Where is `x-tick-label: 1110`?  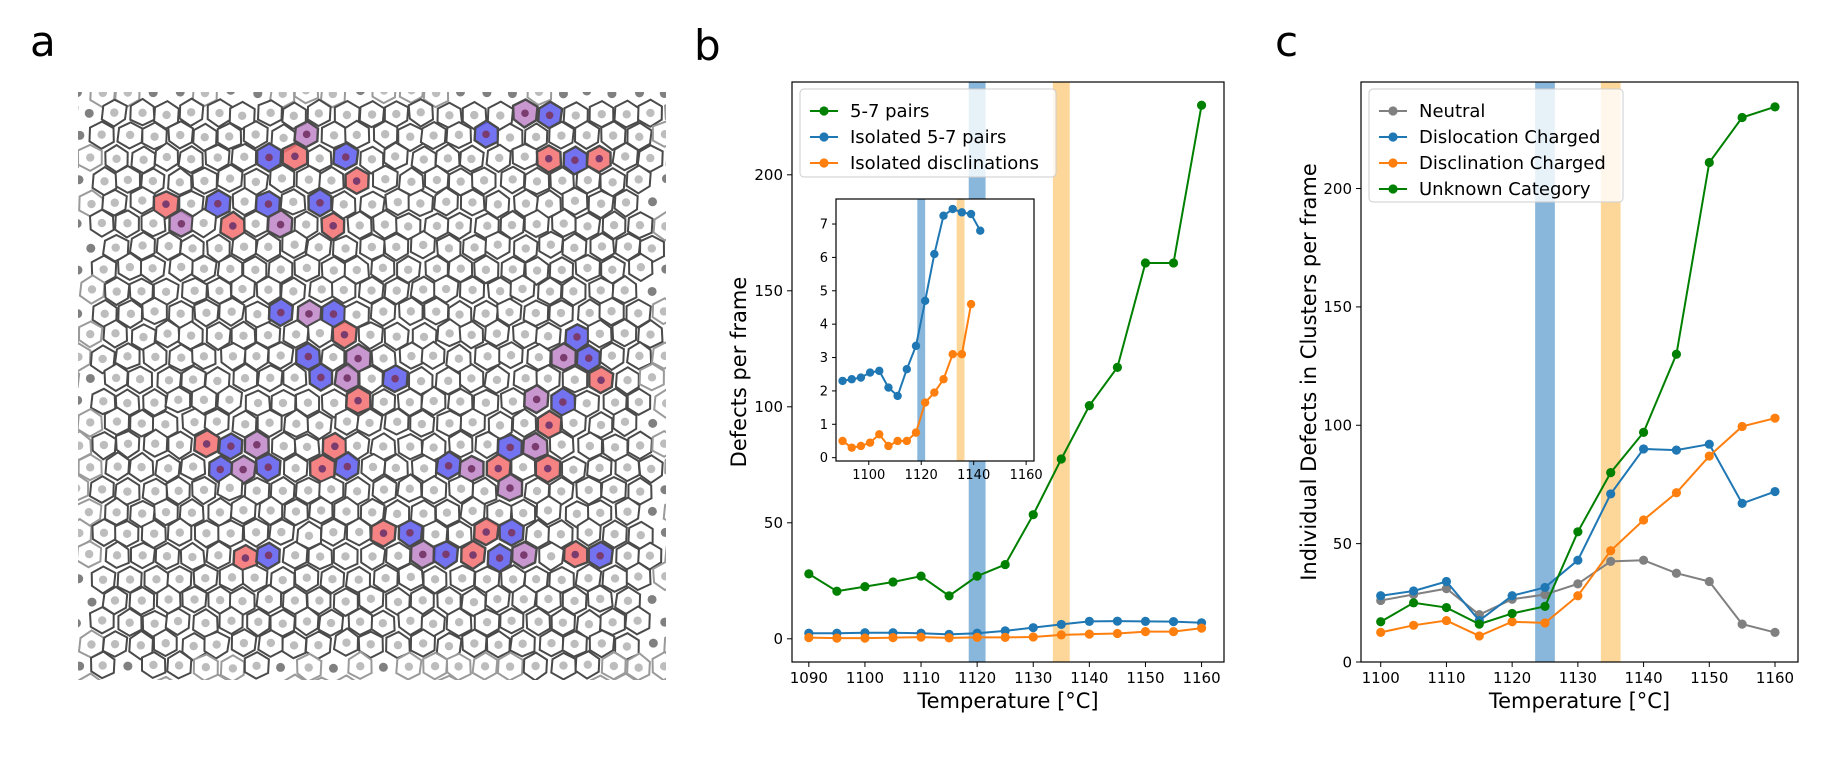 x-tick-label: 1110 is located at coordinates (1446, 678).